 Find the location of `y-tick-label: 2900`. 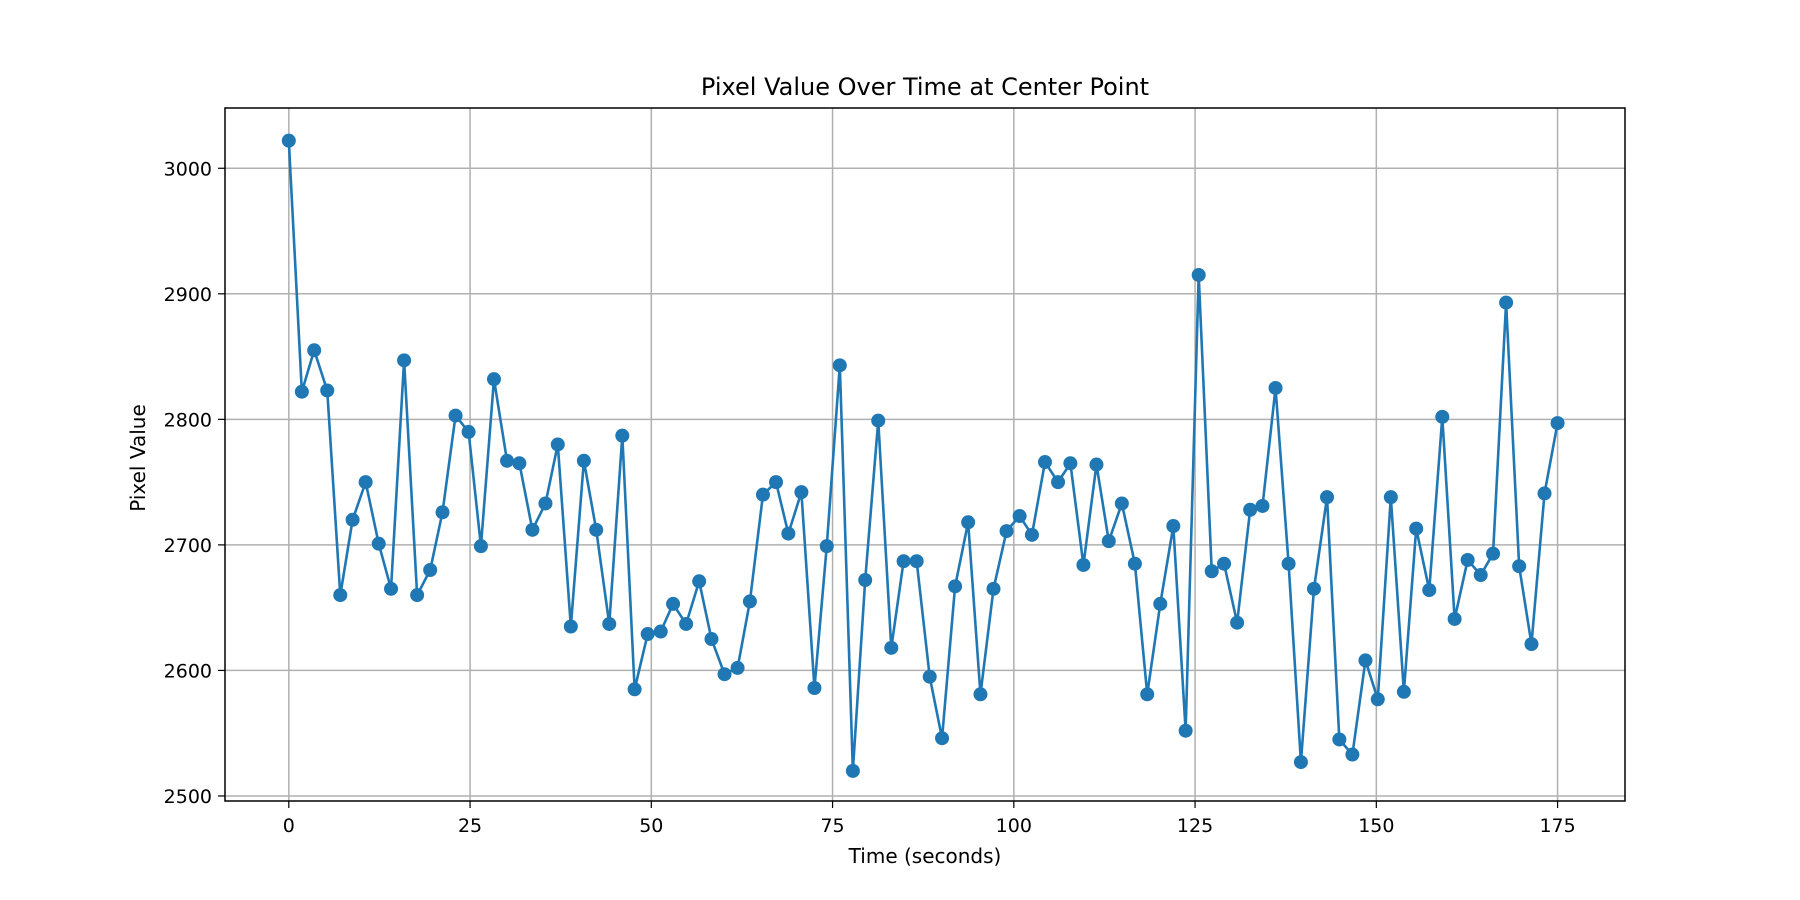

y-tick-label: 2900 is located at coordinates (188, 295).